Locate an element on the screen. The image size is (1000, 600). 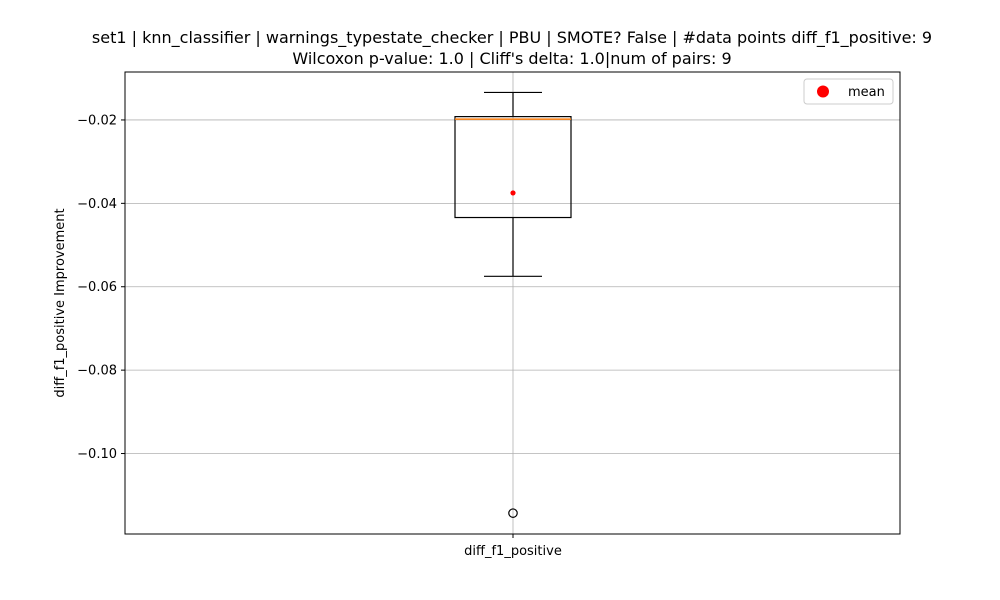
legend-mean-marker is located at coordinates (823, 91).